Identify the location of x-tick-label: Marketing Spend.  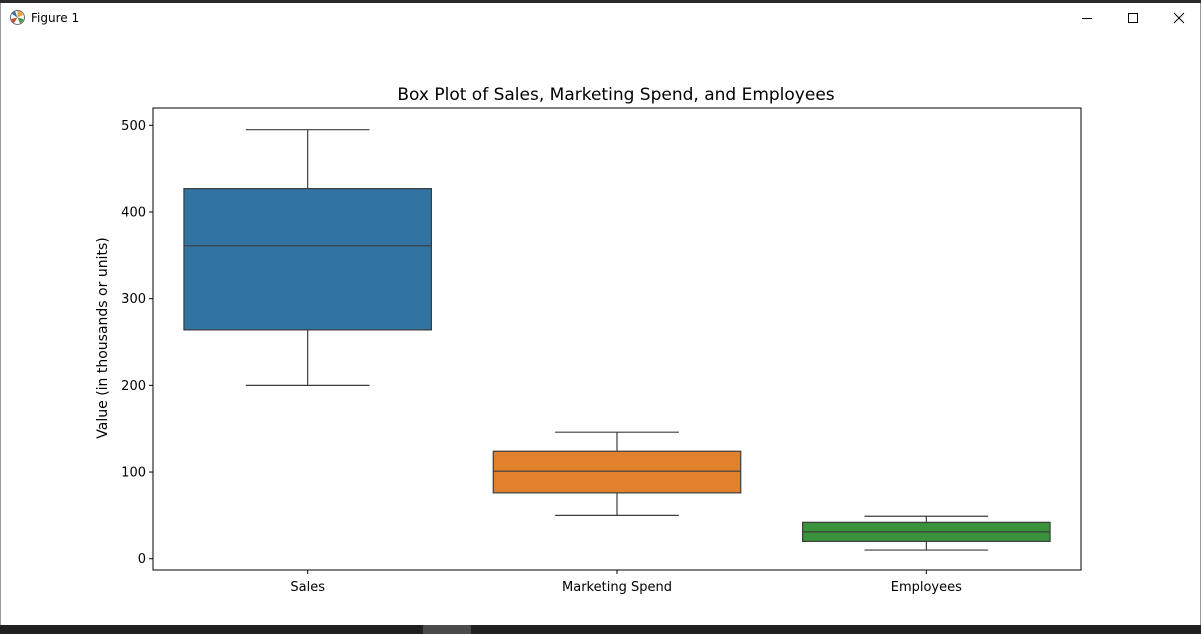
(617, 587).